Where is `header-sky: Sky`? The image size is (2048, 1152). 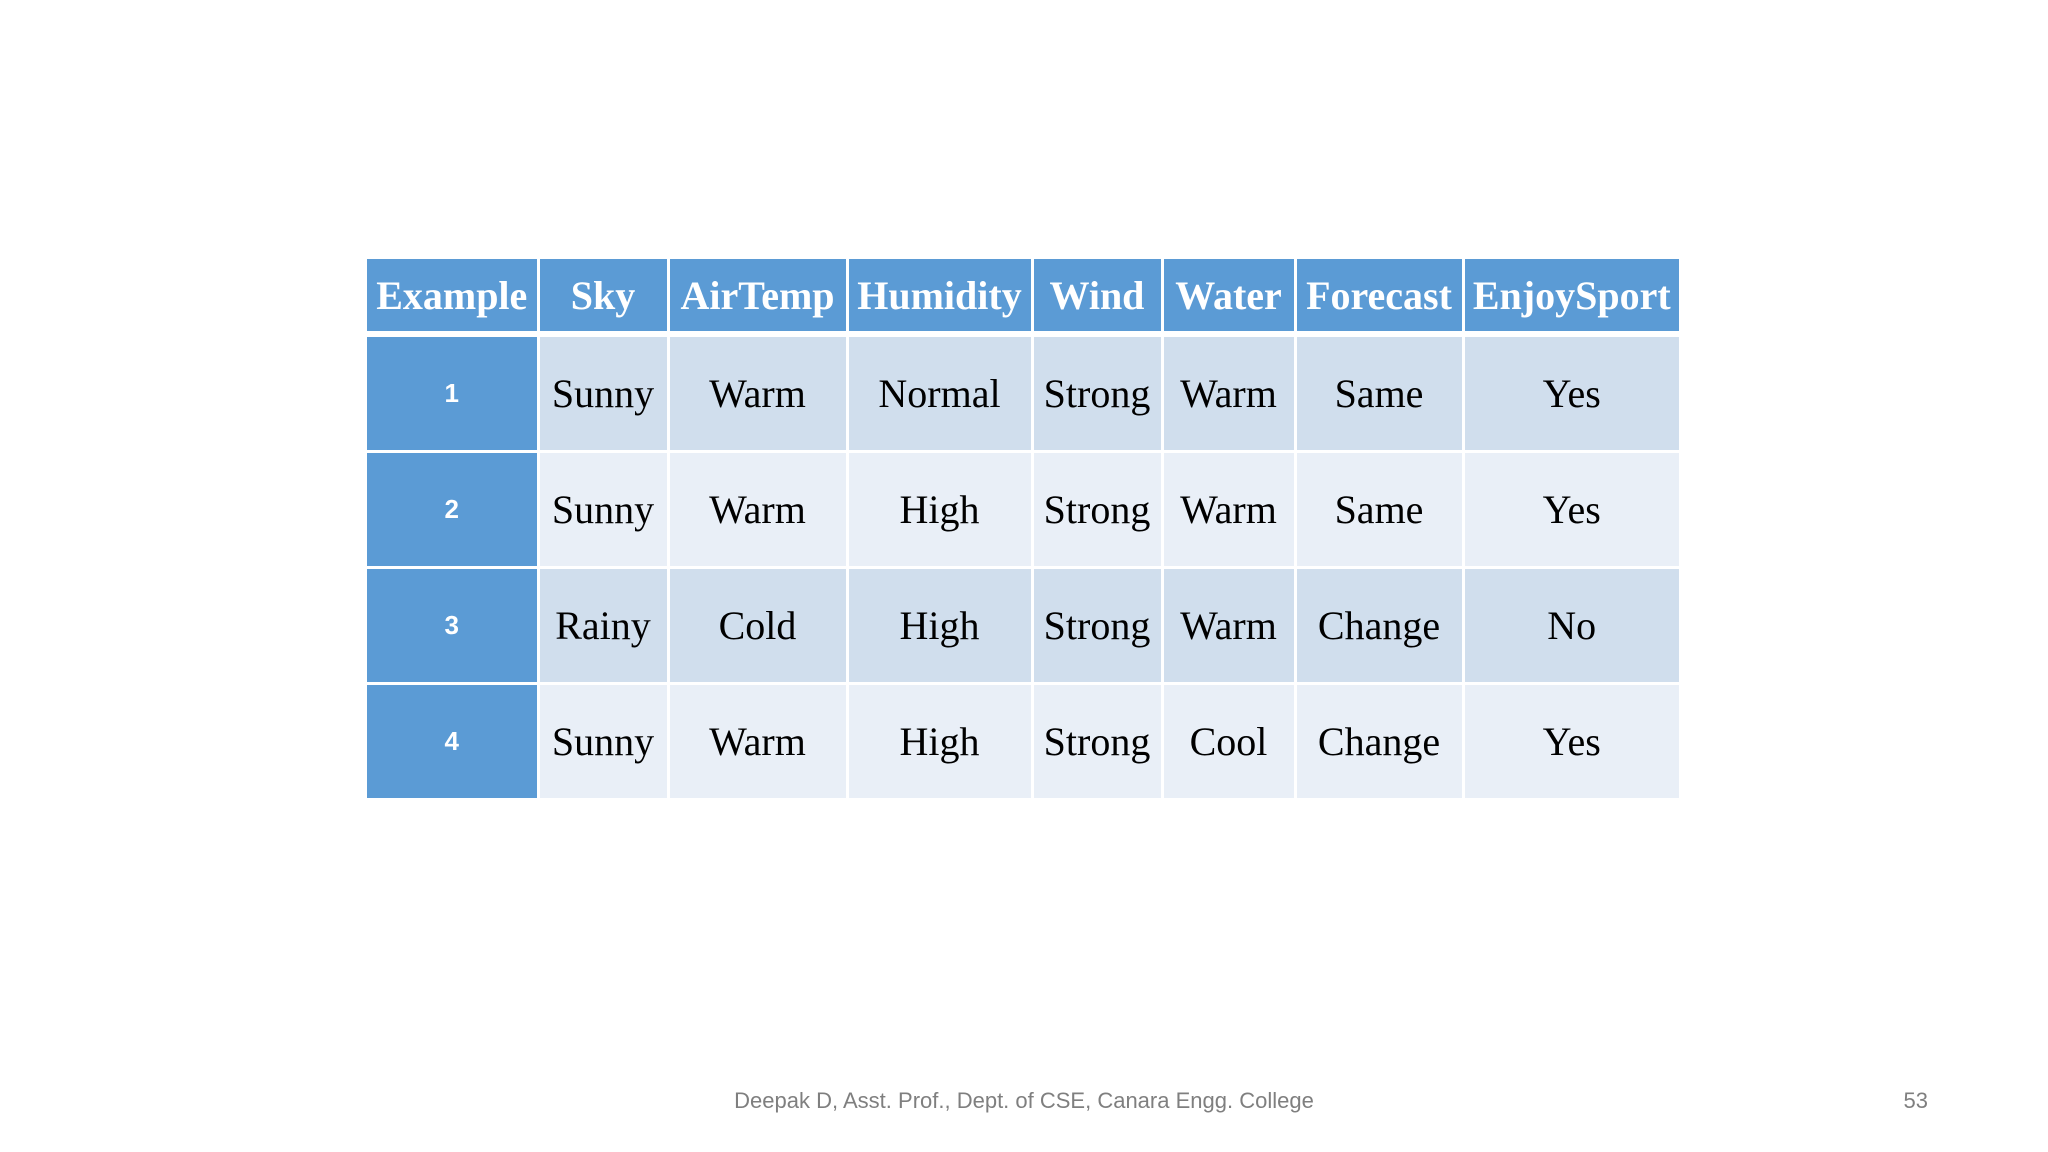 header-sky: Sky is located at coordinates (603, 298).